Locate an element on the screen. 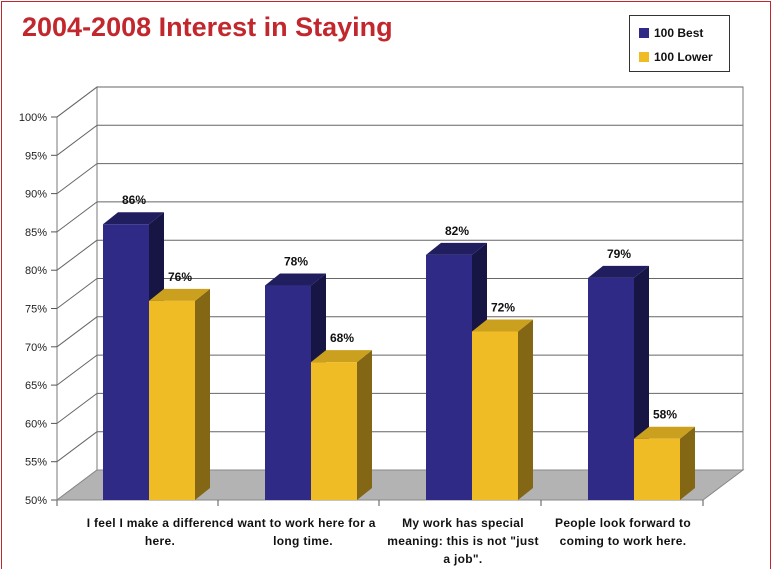 This screenshot has width=772, height=571. y-tick-label: 60% is located at coordinates (36, 424).